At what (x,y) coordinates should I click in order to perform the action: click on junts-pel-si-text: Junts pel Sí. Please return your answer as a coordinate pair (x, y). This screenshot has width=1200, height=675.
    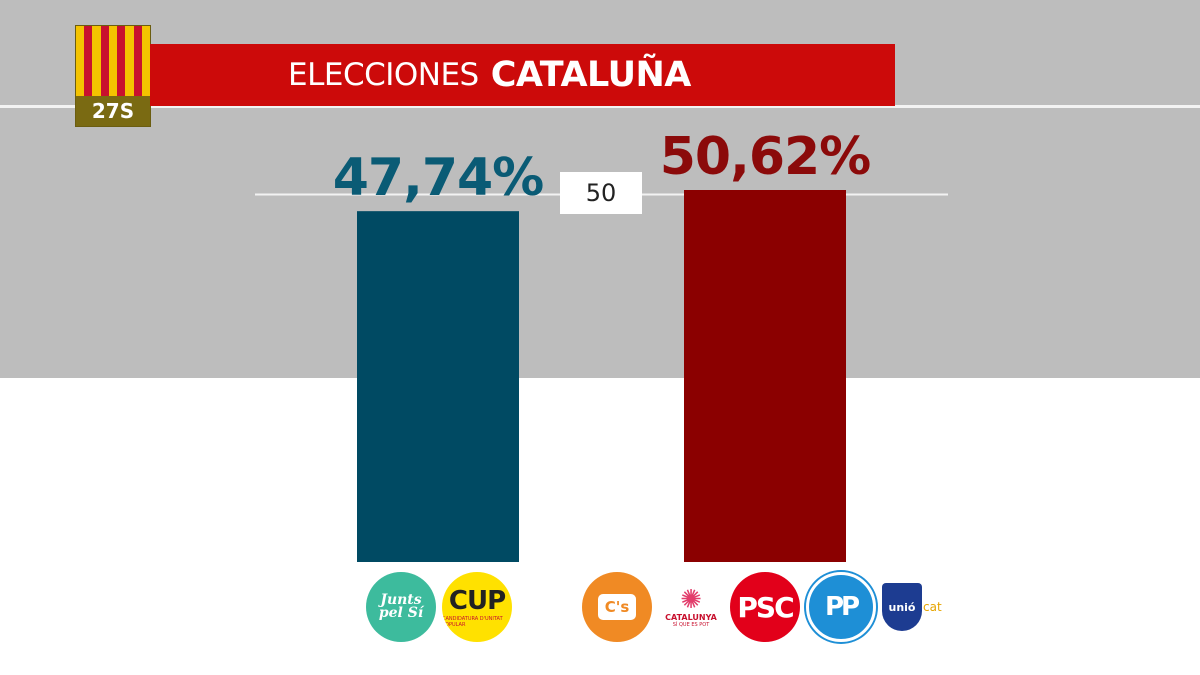
    Looking at the image, I should click on (401, 606).